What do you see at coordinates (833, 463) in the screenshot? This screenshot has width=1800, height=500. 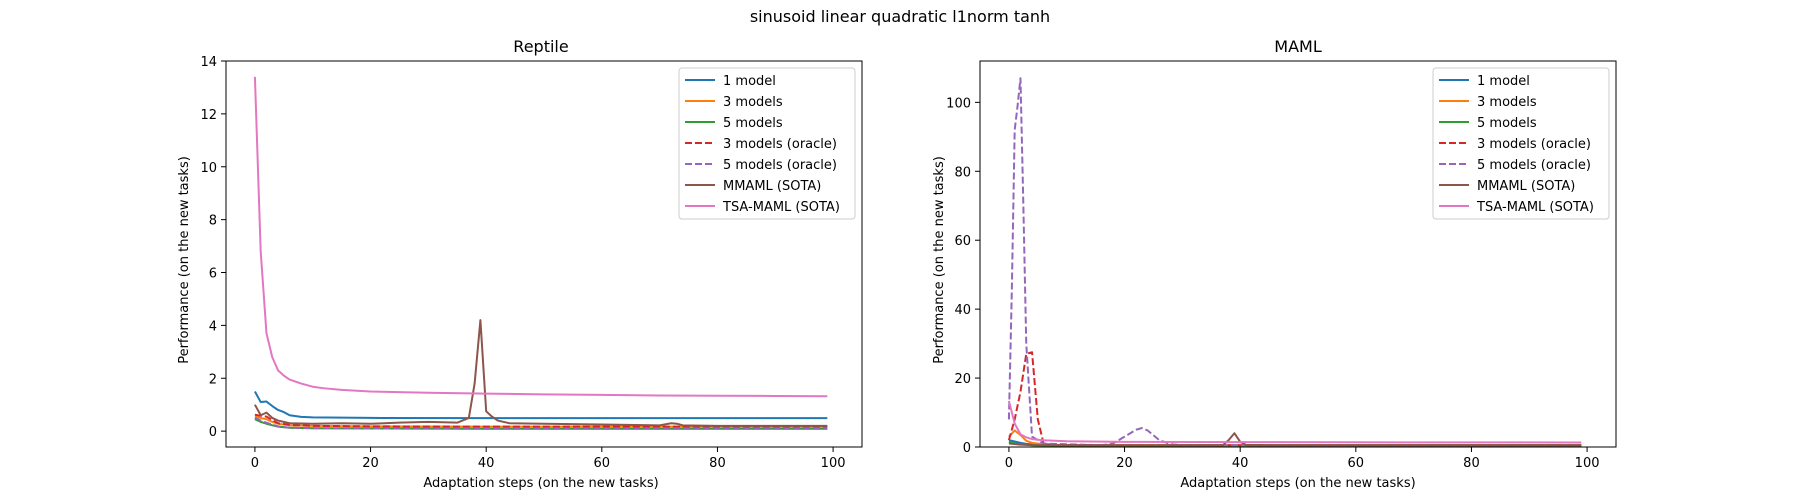 I see `reptile-xtick-label: 100` at bounding box center [833, 463].